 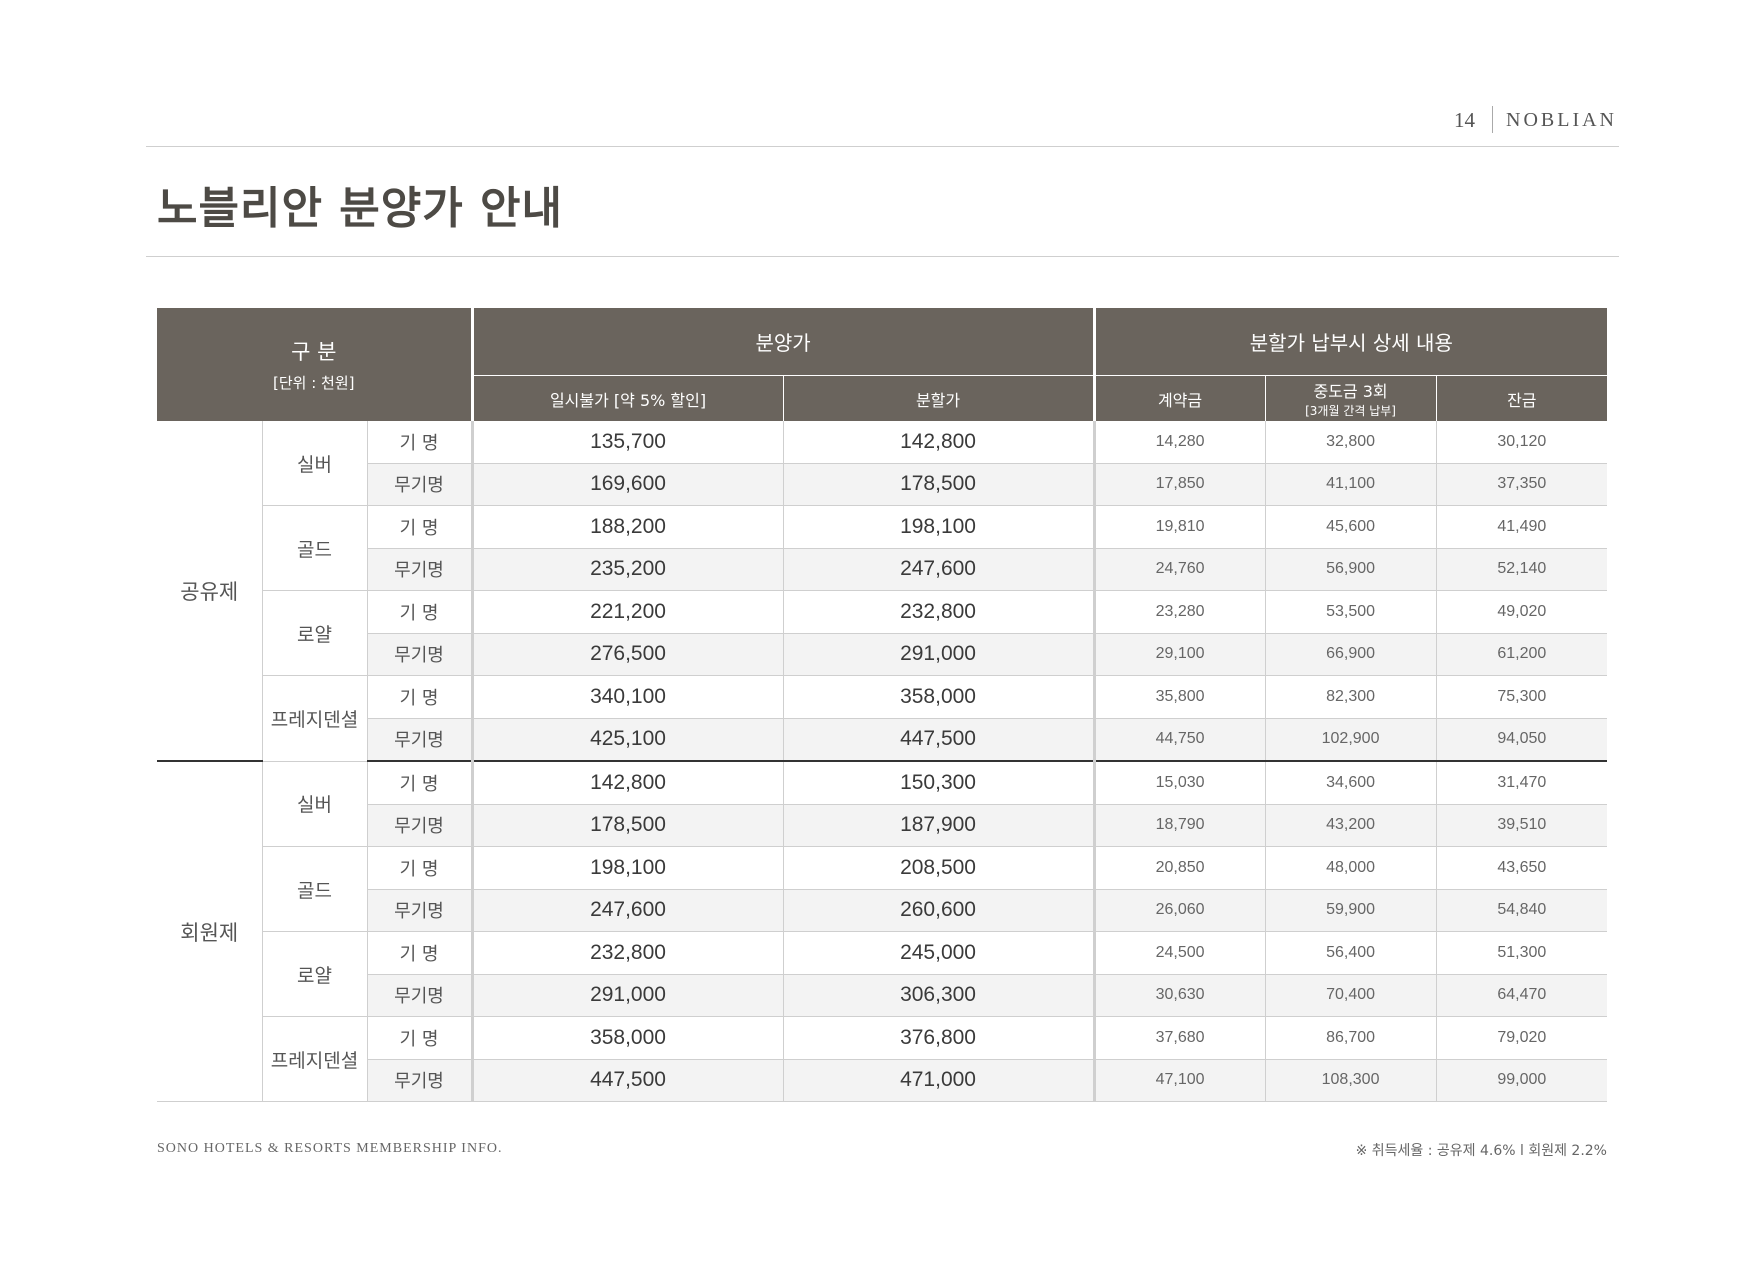 What do you see at coordinates (1180, 953) in the screenshot?
I see `deposit-cell: 24,500` at bounding box center [1180, 953].